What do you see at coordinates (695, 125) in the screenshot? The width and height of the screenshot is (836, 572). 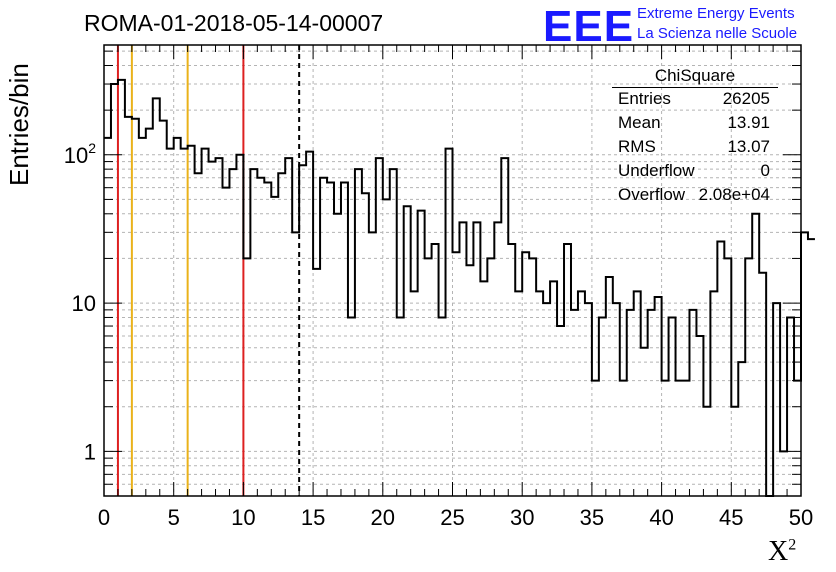 I see `stats-row-mean: Mean 13.91` at bounding box center [695, 125].